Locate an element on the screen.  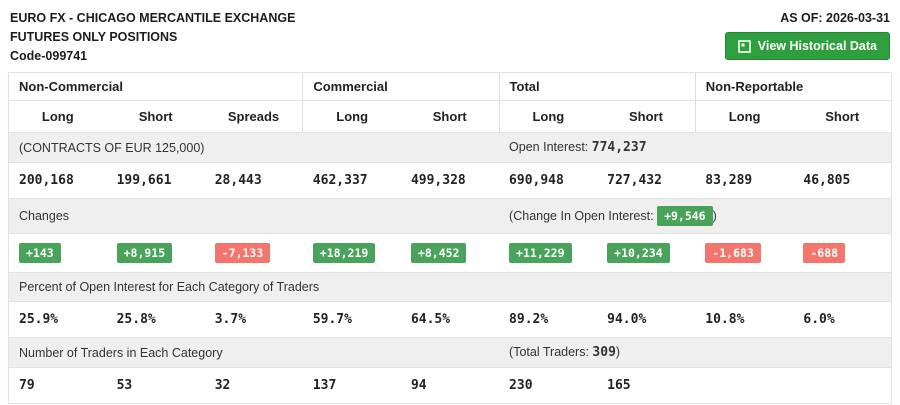
historical-data-icon is located at coordinates (744, 46).